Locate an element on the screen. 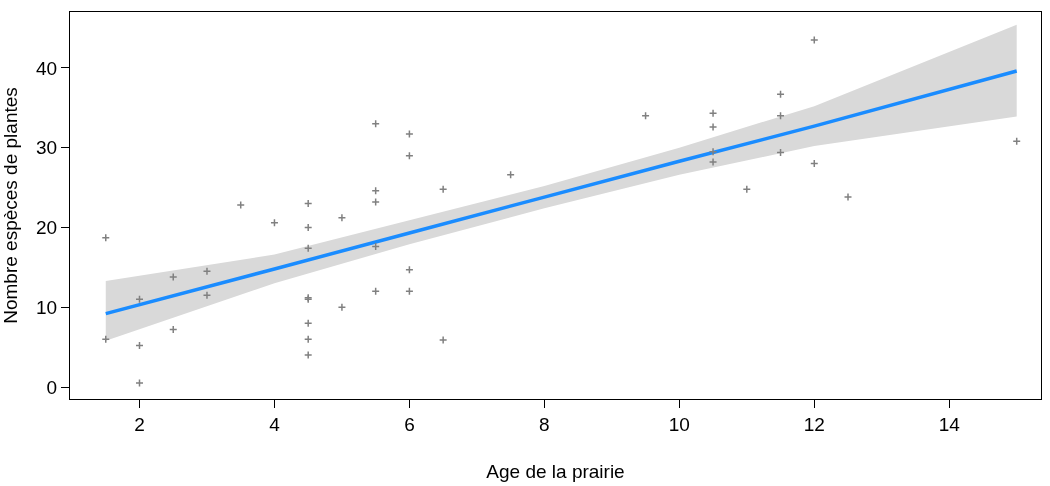 This screenshot has height=486, width=1050. x-tick-label: 14 is located at coordinates (949, 424).